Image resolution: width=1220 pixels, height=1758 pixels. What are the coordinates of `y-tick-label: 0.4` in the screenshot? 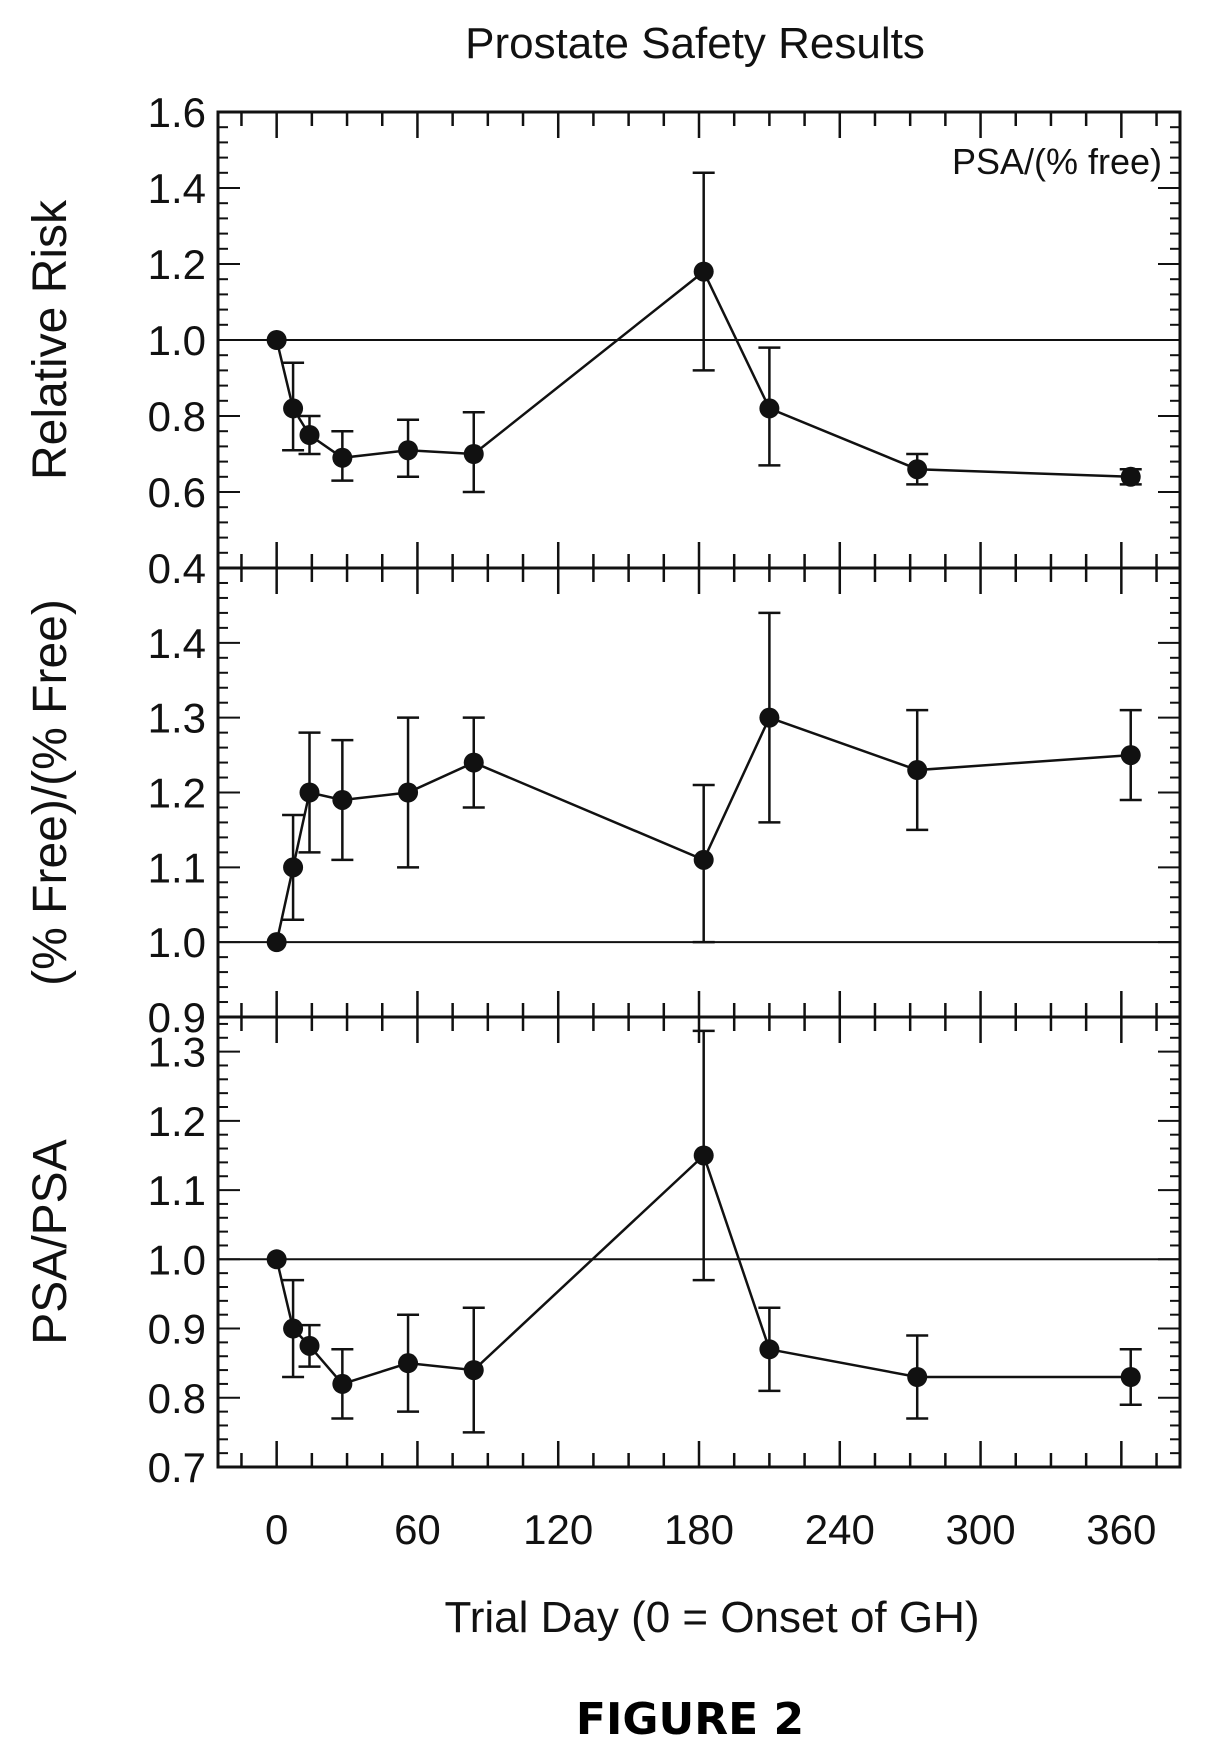 It's located at (177, 568).